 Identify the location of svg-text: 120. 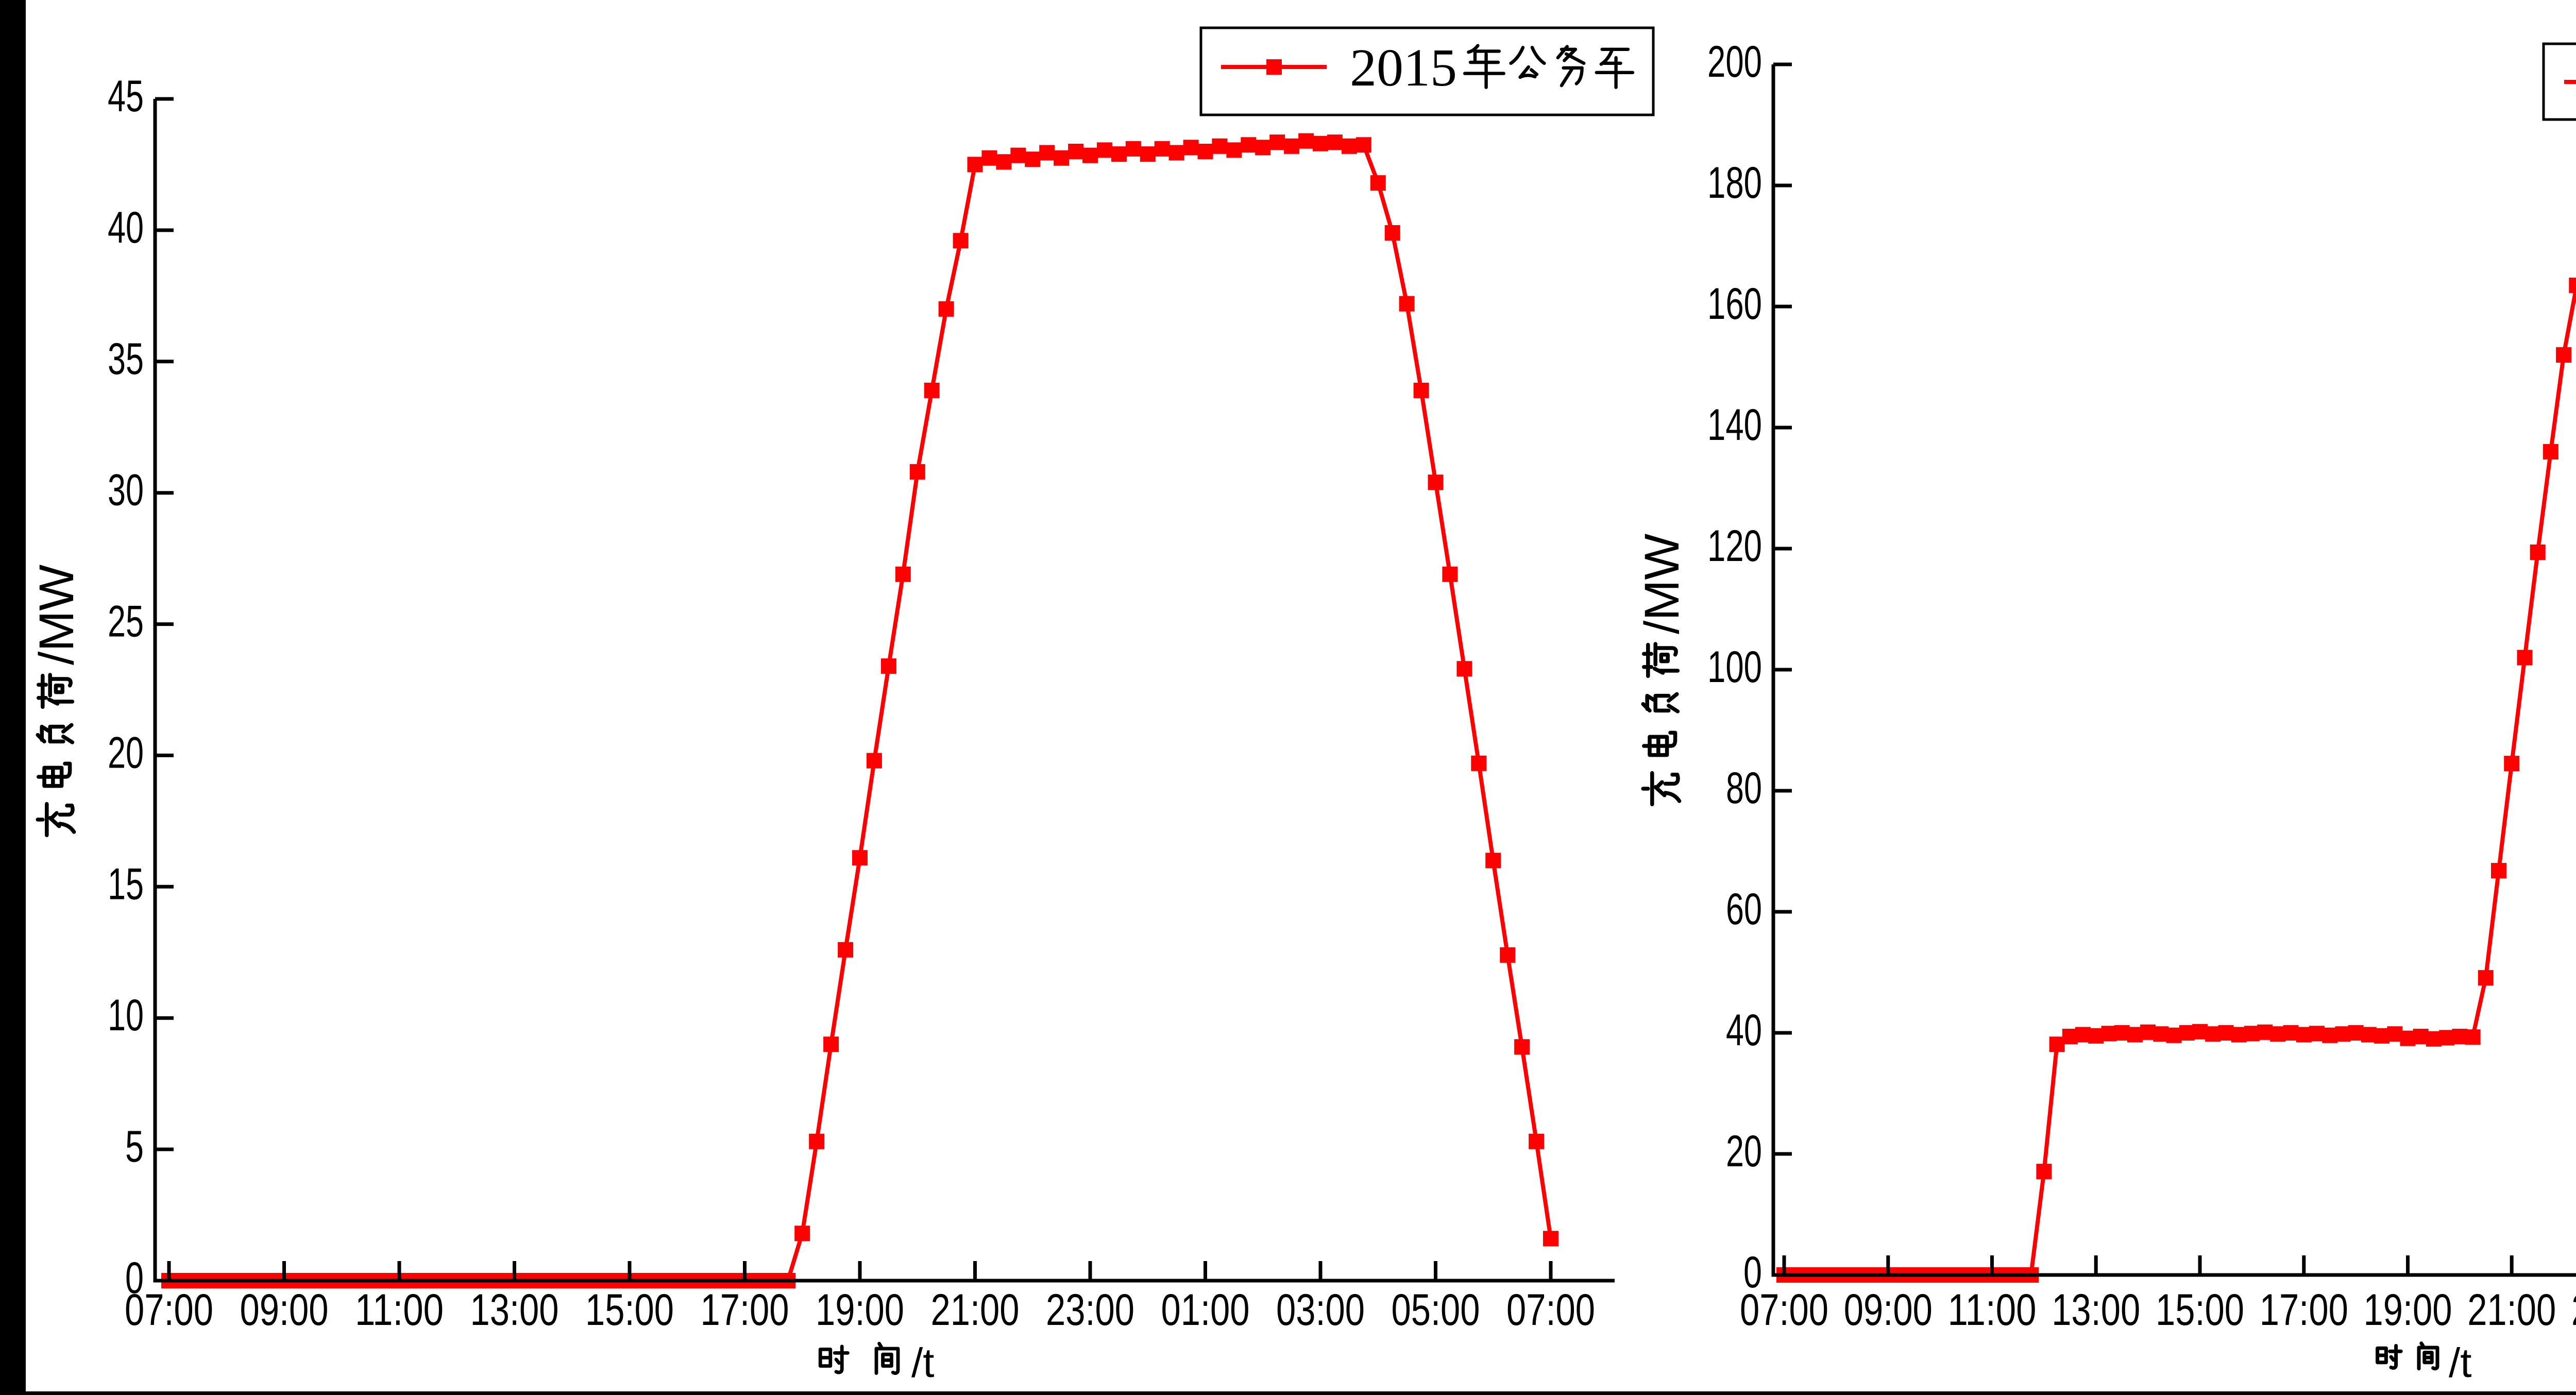
(1735, 546).